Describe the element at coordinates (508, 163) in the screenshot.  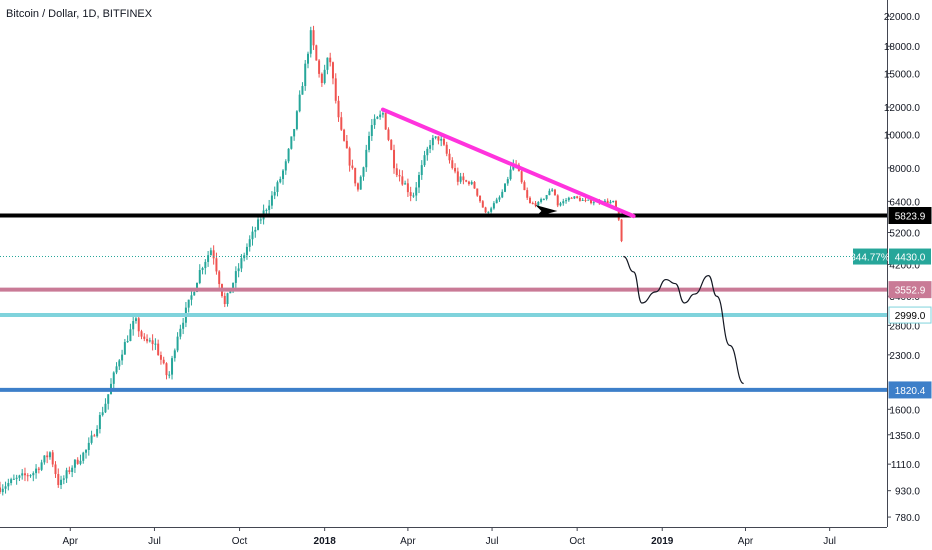
I see `trendline` at that location.